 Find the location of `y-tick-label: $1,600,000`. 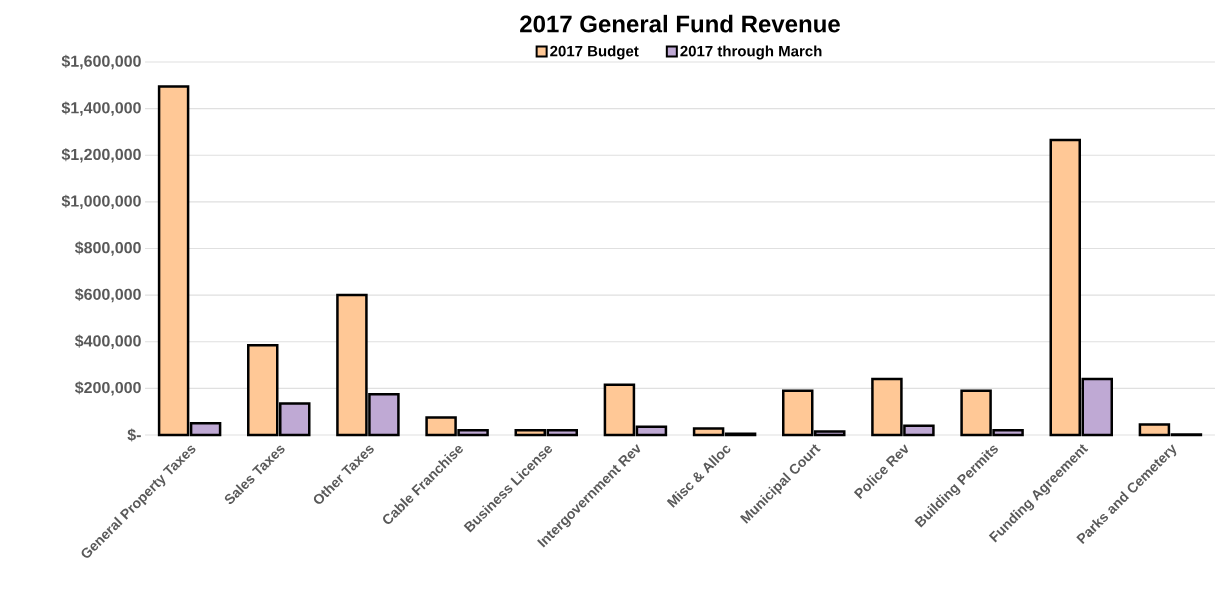

y-tick-label: $1,600,000 is located at coordinates (101, 62).